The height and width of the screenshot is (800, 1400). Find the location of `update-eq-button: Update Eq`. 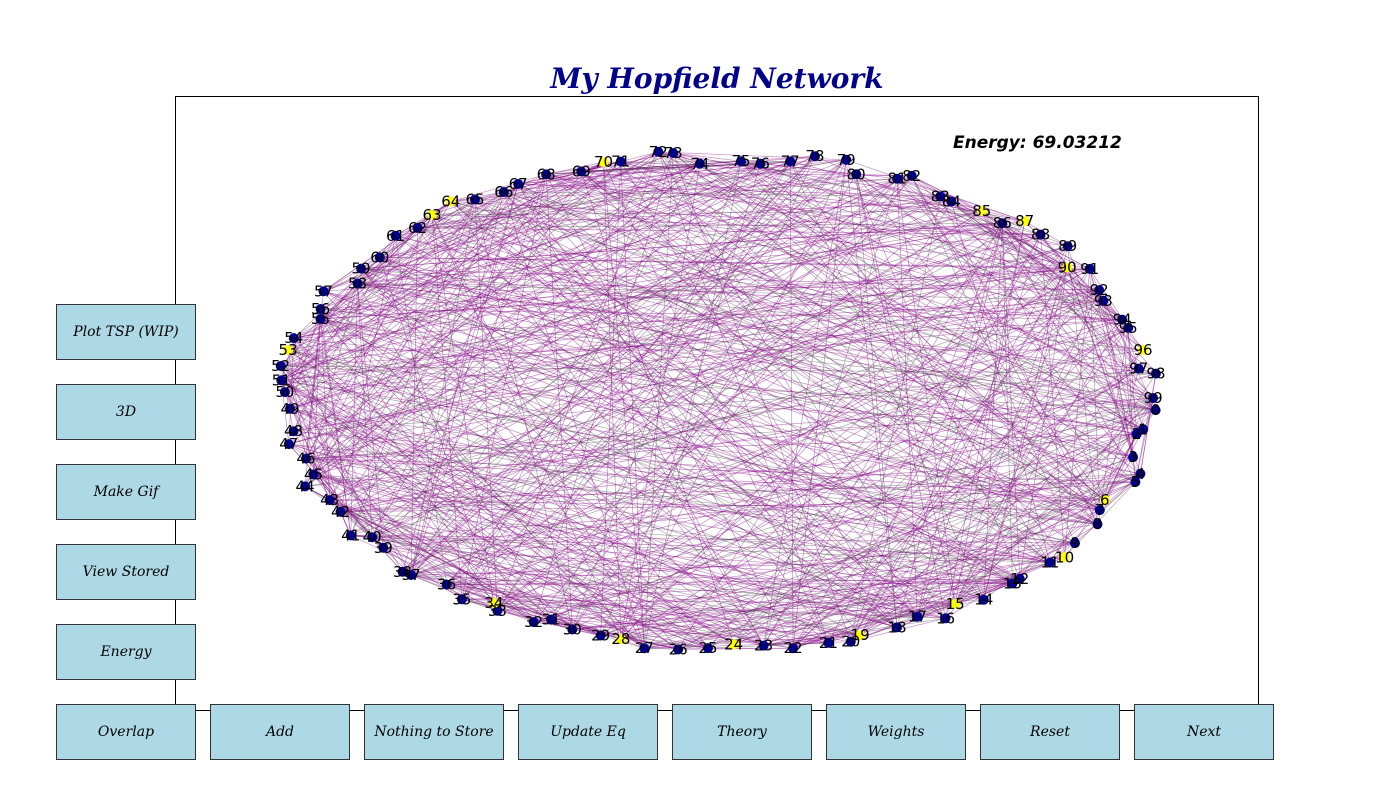

update-eq-button: Update Eq is located at coordinates (588, 732).